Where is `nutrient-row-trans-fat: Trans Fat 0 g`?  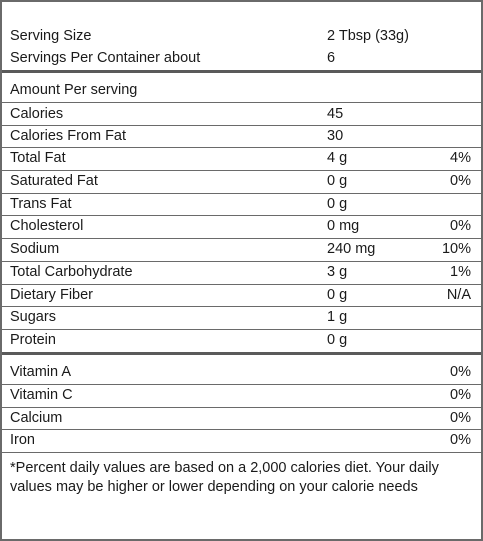 nutrient-row-trans-fat: Trans Fat 0 g is located at coordinates (241, 204).